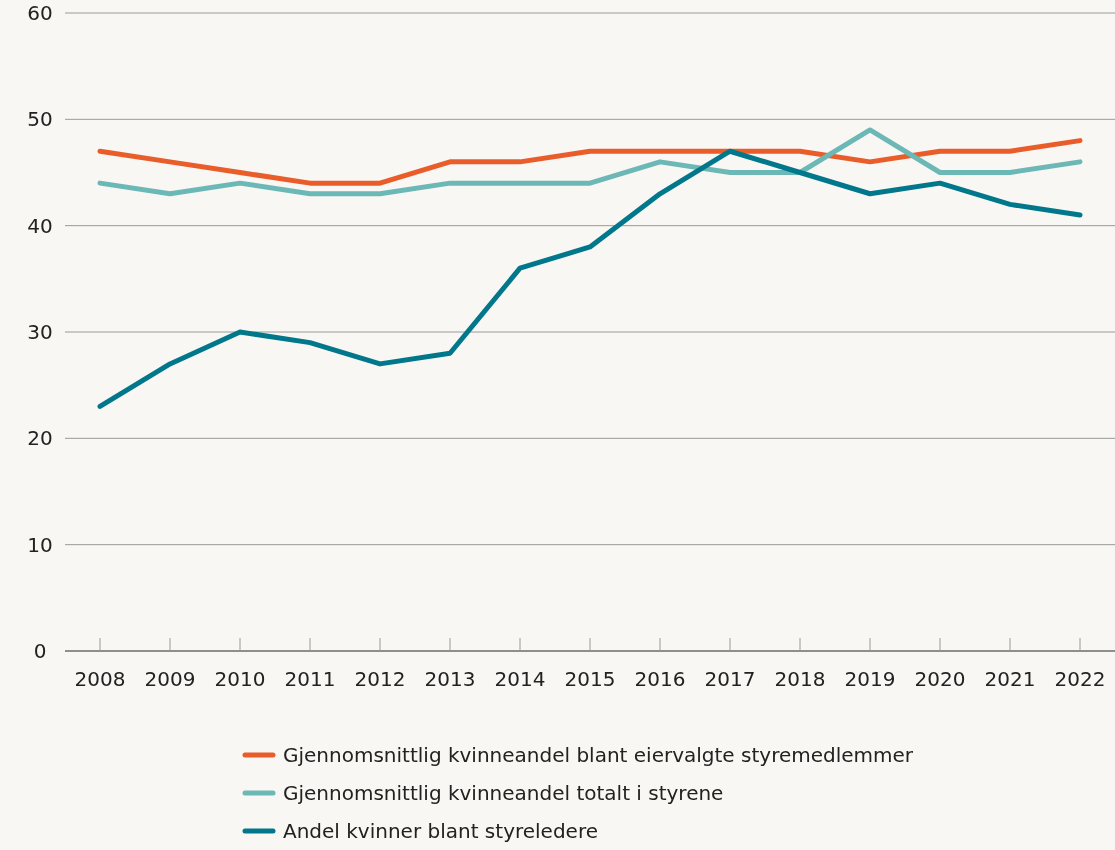 The height and width of the screenshot is (850, 1115). Describe the element at coordinates (40, 651) in the screenshot. I see `y-tick-label: 0` at that location.